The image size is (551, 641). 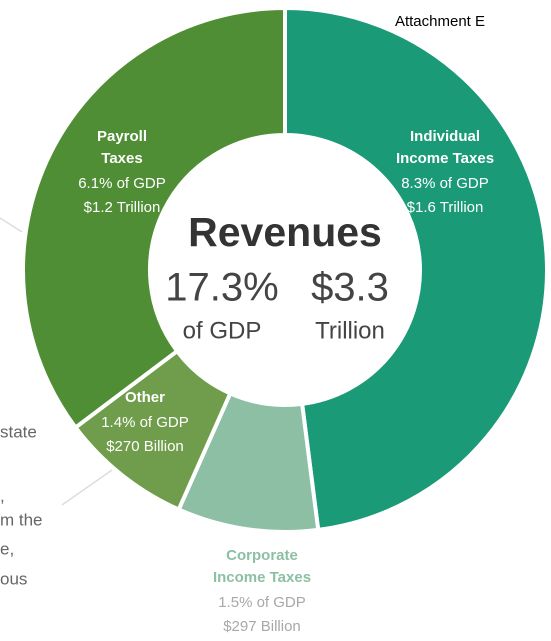 I want to click on chart-title: Revenues, so click(x=285, y=232).